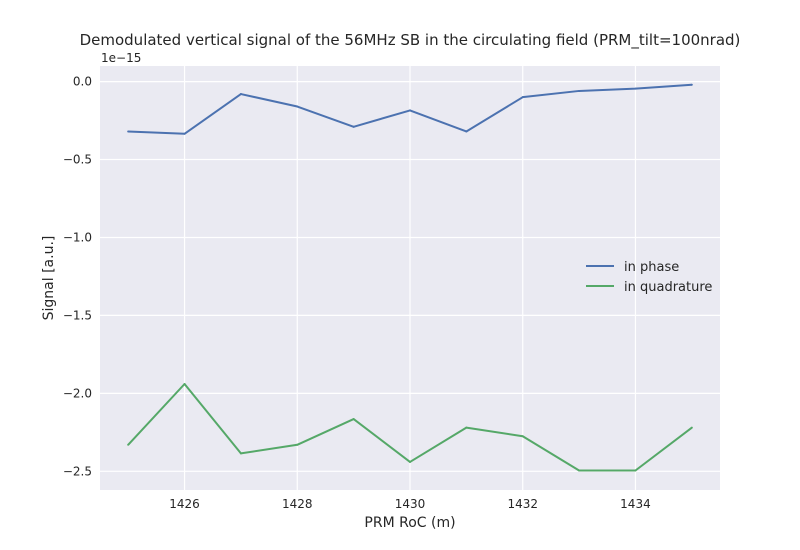 The width and height of the screenshot is (800, 550). I want to click on y-axis-ticks: 0.0 −0.5 −1.0 −1.5 −2.0 −2.5, so click(77, 277).